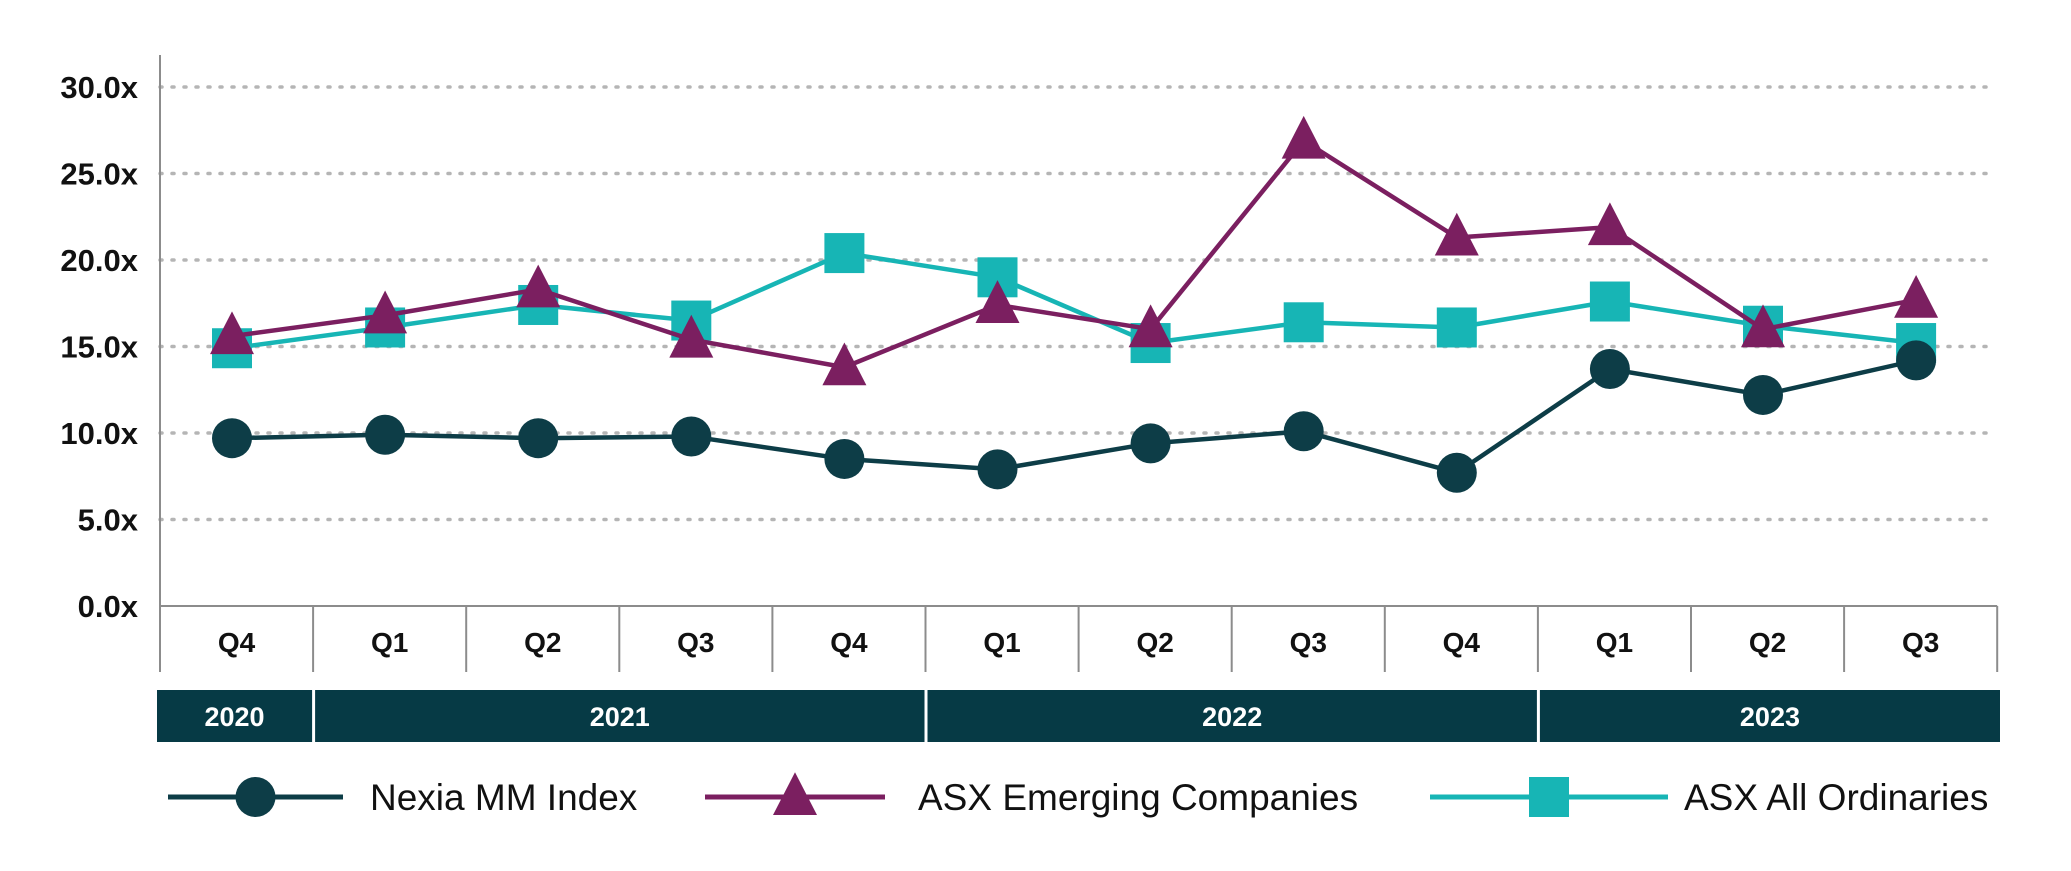 The width and height of the screenshot is (2071, 871). What do you see at coordinates (504, 797) in the screenshot?
I see `legend-label: Nexia MM Index` at bounding box center [504, 797].